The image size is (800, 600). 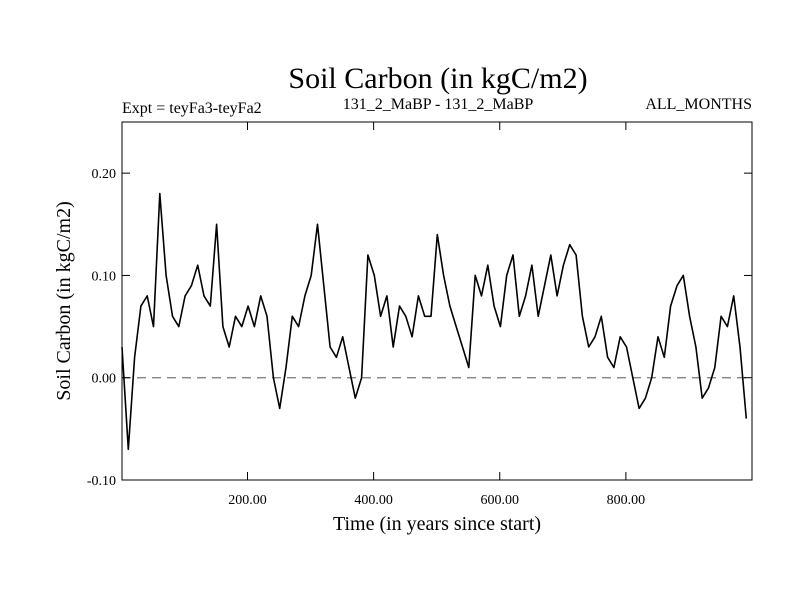 I want to click on y-tick-label: 0.00, so click(x=104, y=379).